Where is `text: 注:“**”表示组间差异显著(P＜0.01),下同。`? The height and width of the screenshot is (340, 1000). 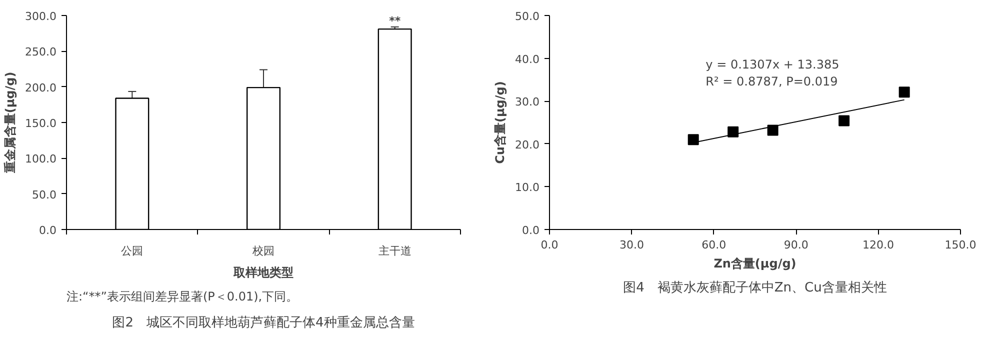
text: 注:“**”表示组间差异显著(P＜0.01),下同。 is located at coordinates (182, 297).